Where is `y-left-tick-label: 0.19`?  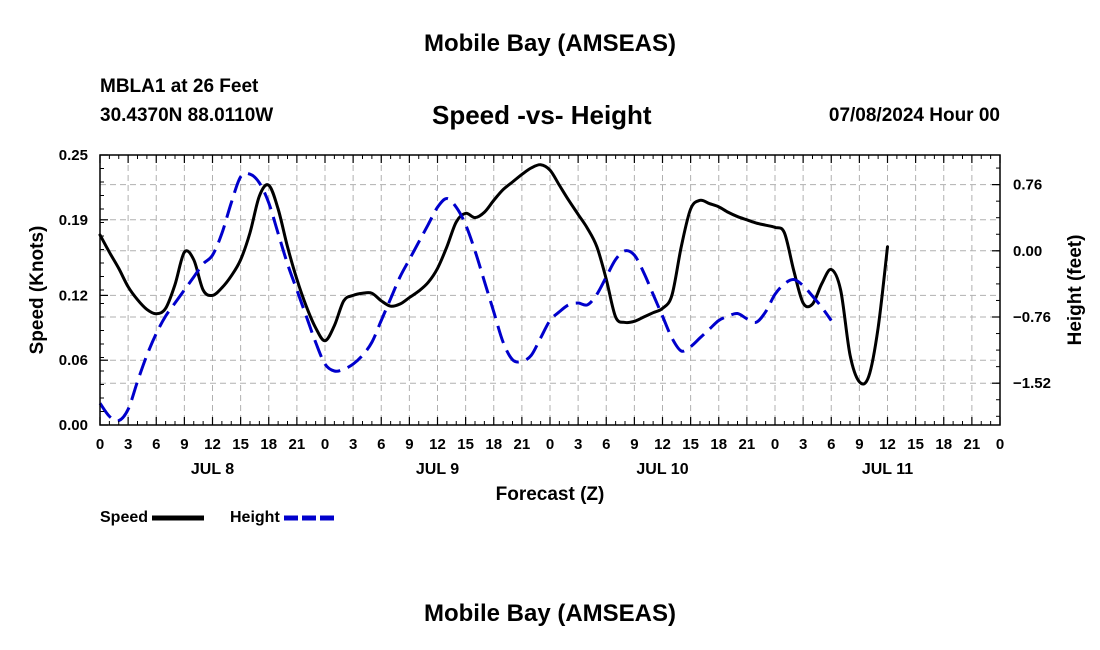 y-left-tick-label: 0.19 is located at coordinates (73, 220).